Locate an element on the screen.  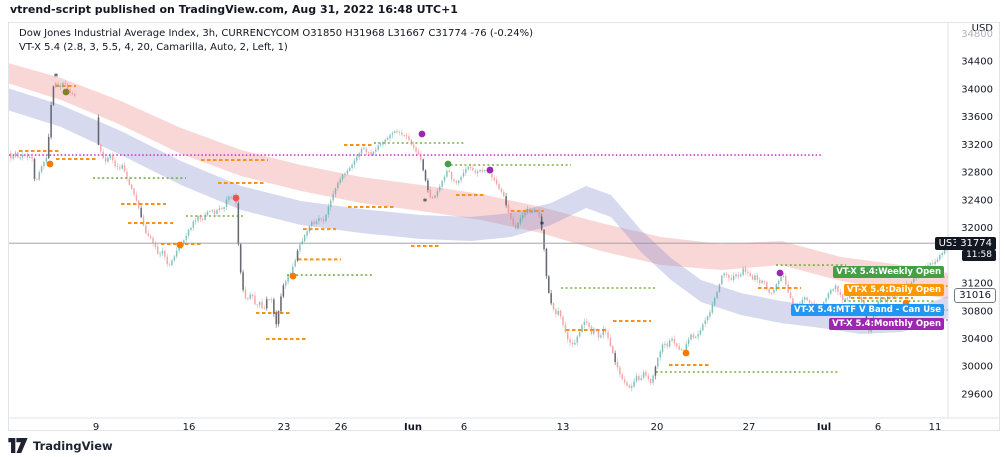
indicator-level-label: VT-X 5.4:Weekly Open is located at coordinates (888, 272).